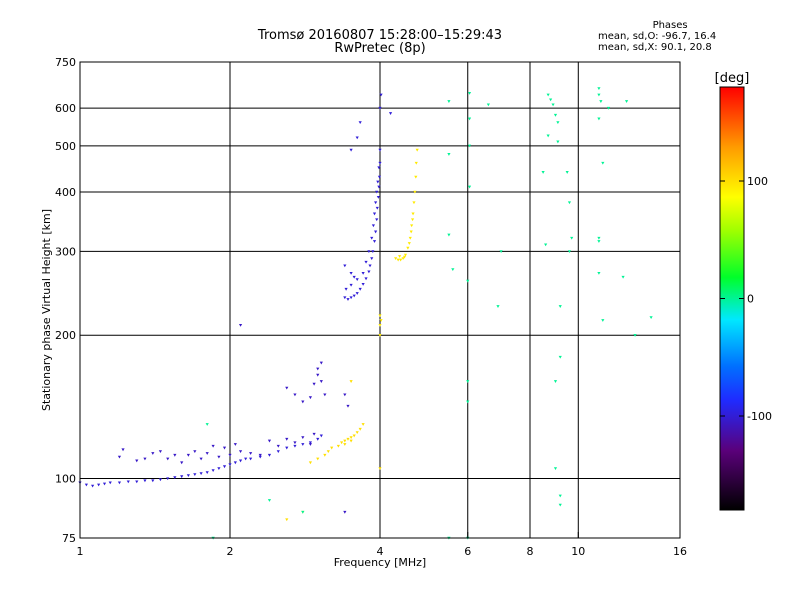  I want to click on chart-subtitle: RwPretec (8p), so click(380, 48).